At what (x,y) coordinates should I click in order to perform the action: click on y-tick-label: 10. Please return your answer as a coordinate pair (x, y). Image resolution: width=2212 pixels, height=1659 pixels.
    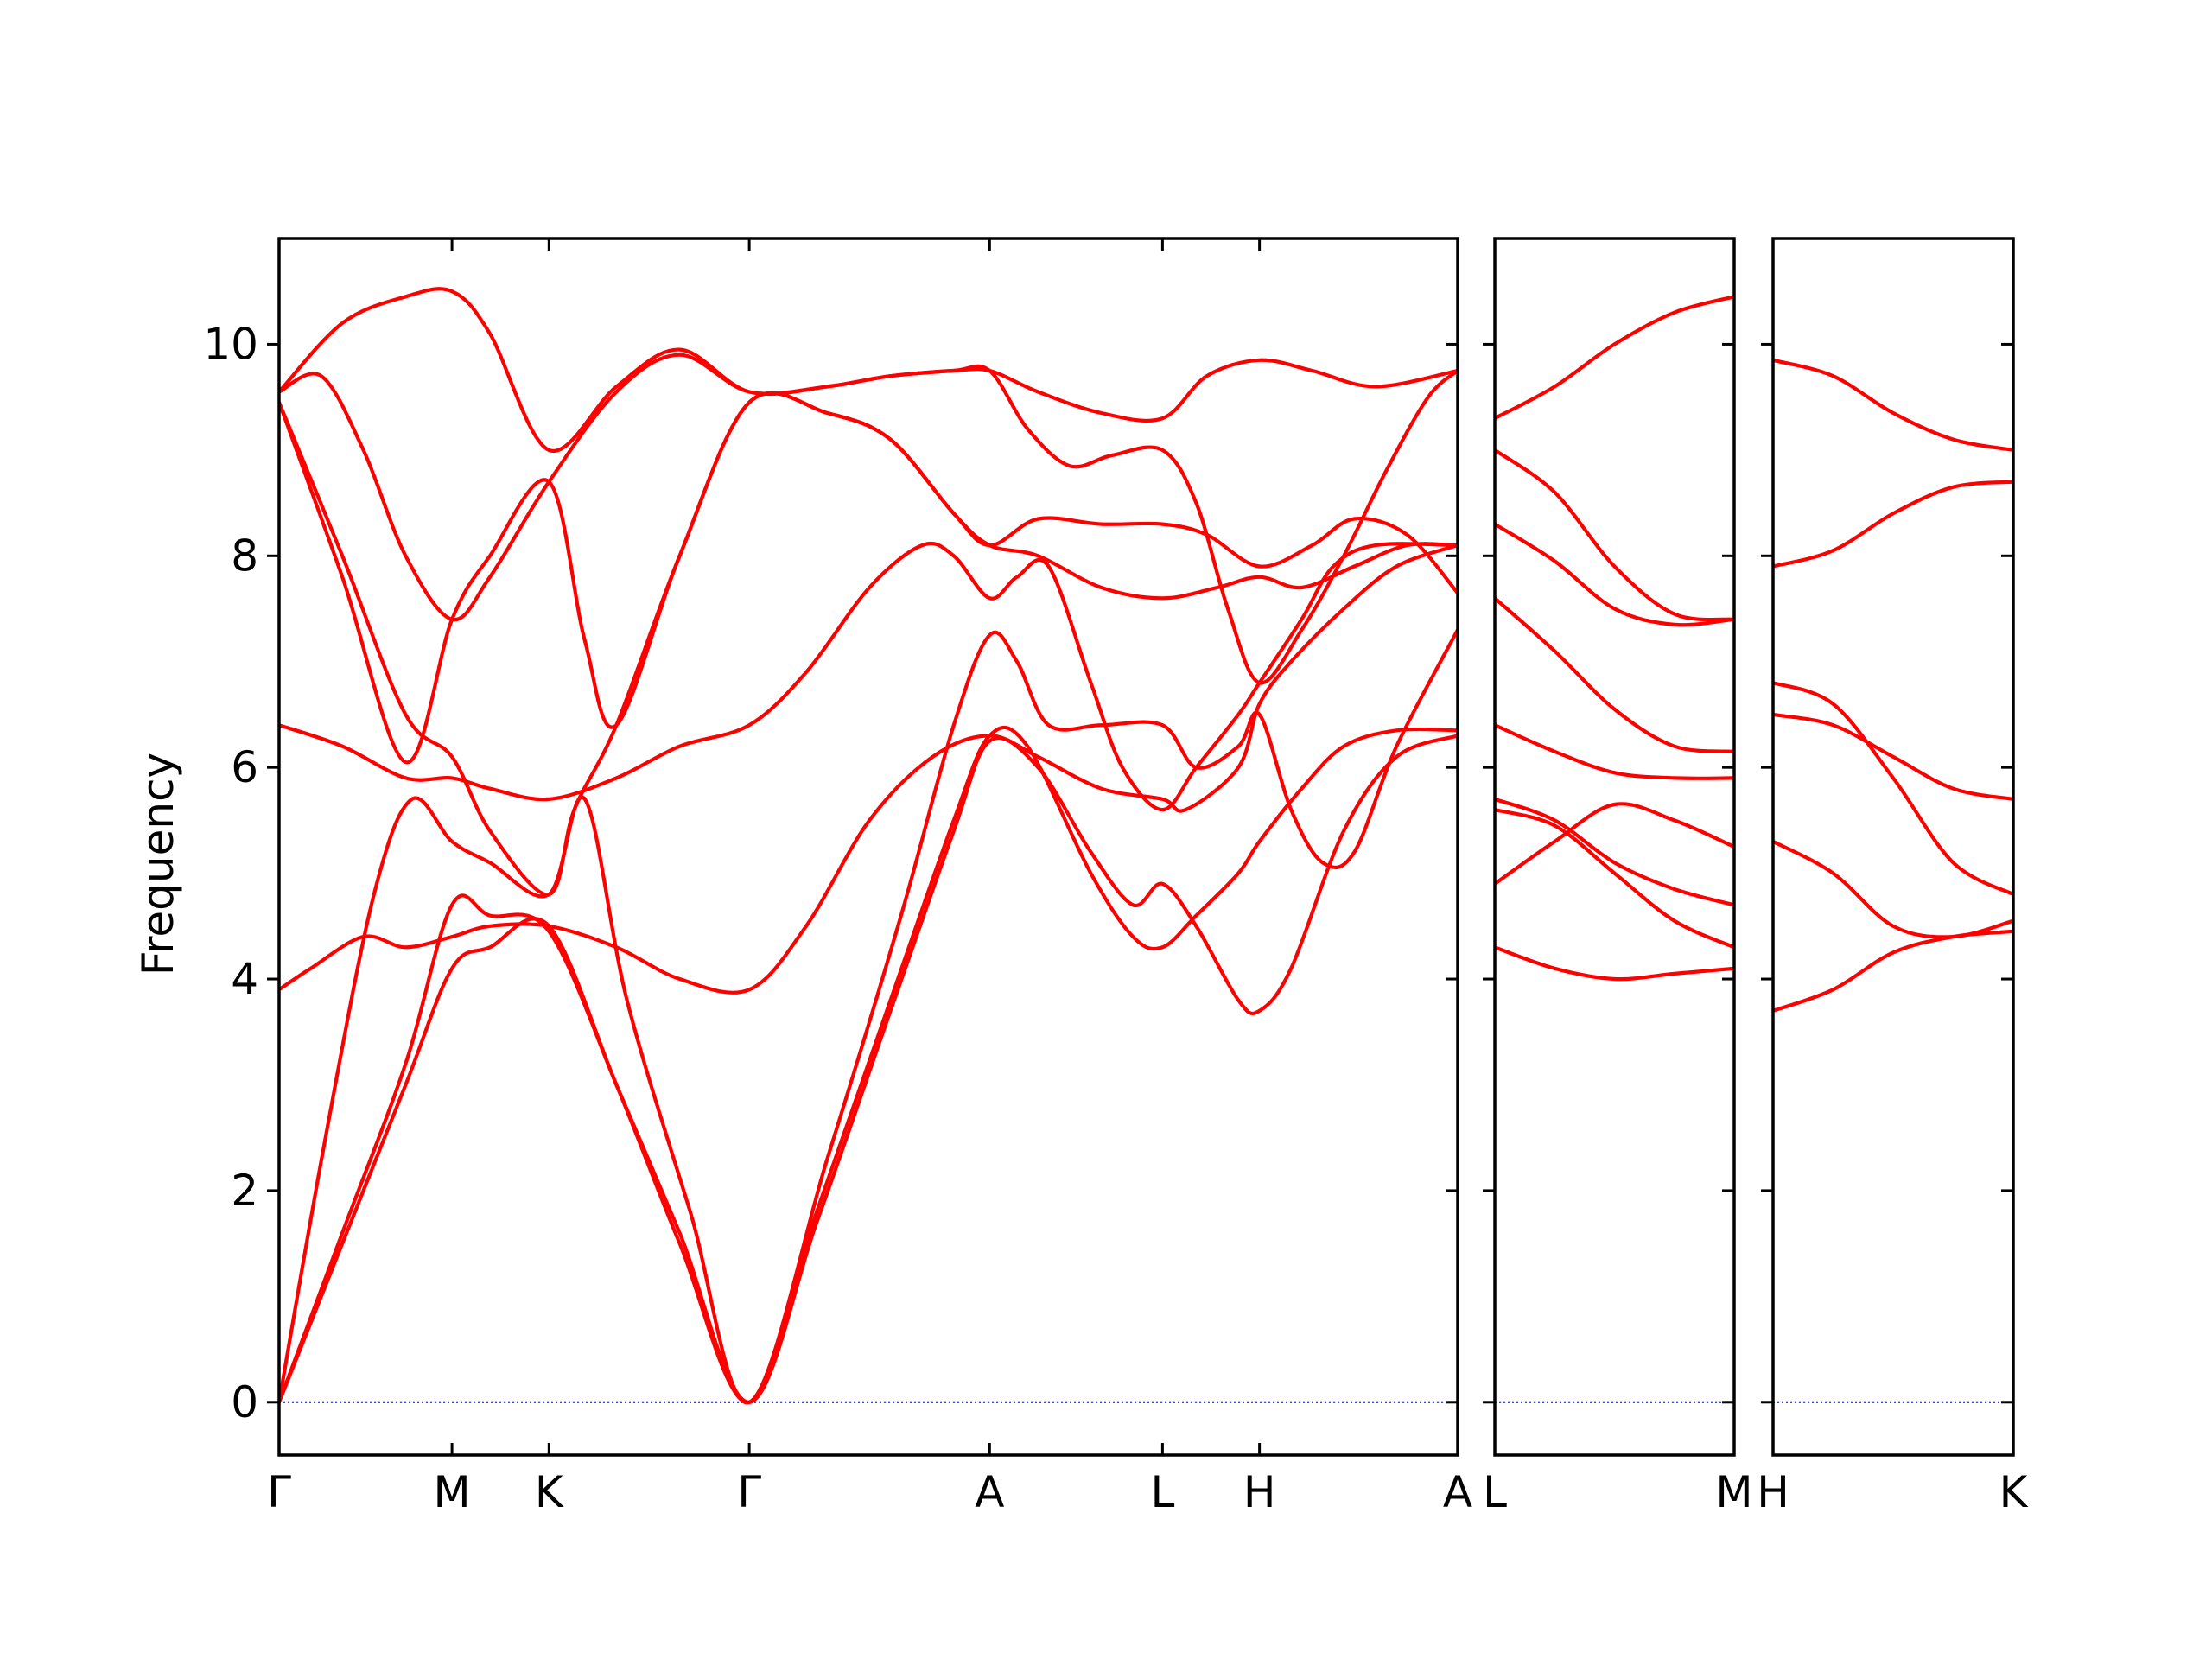
    Looking at the image, I should click on (231, 344).